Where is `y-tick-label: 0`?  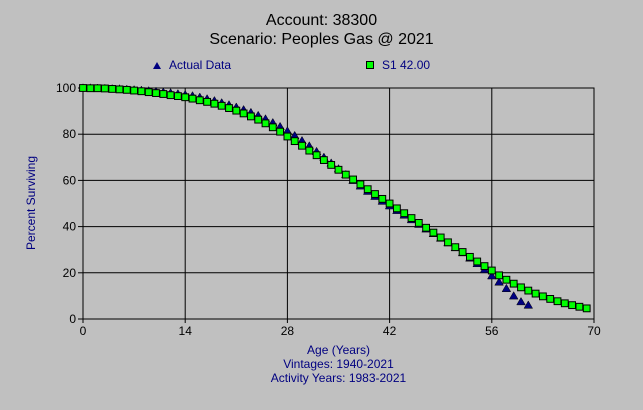
y-tick-label: 0 is located at coordinates (72, 319).